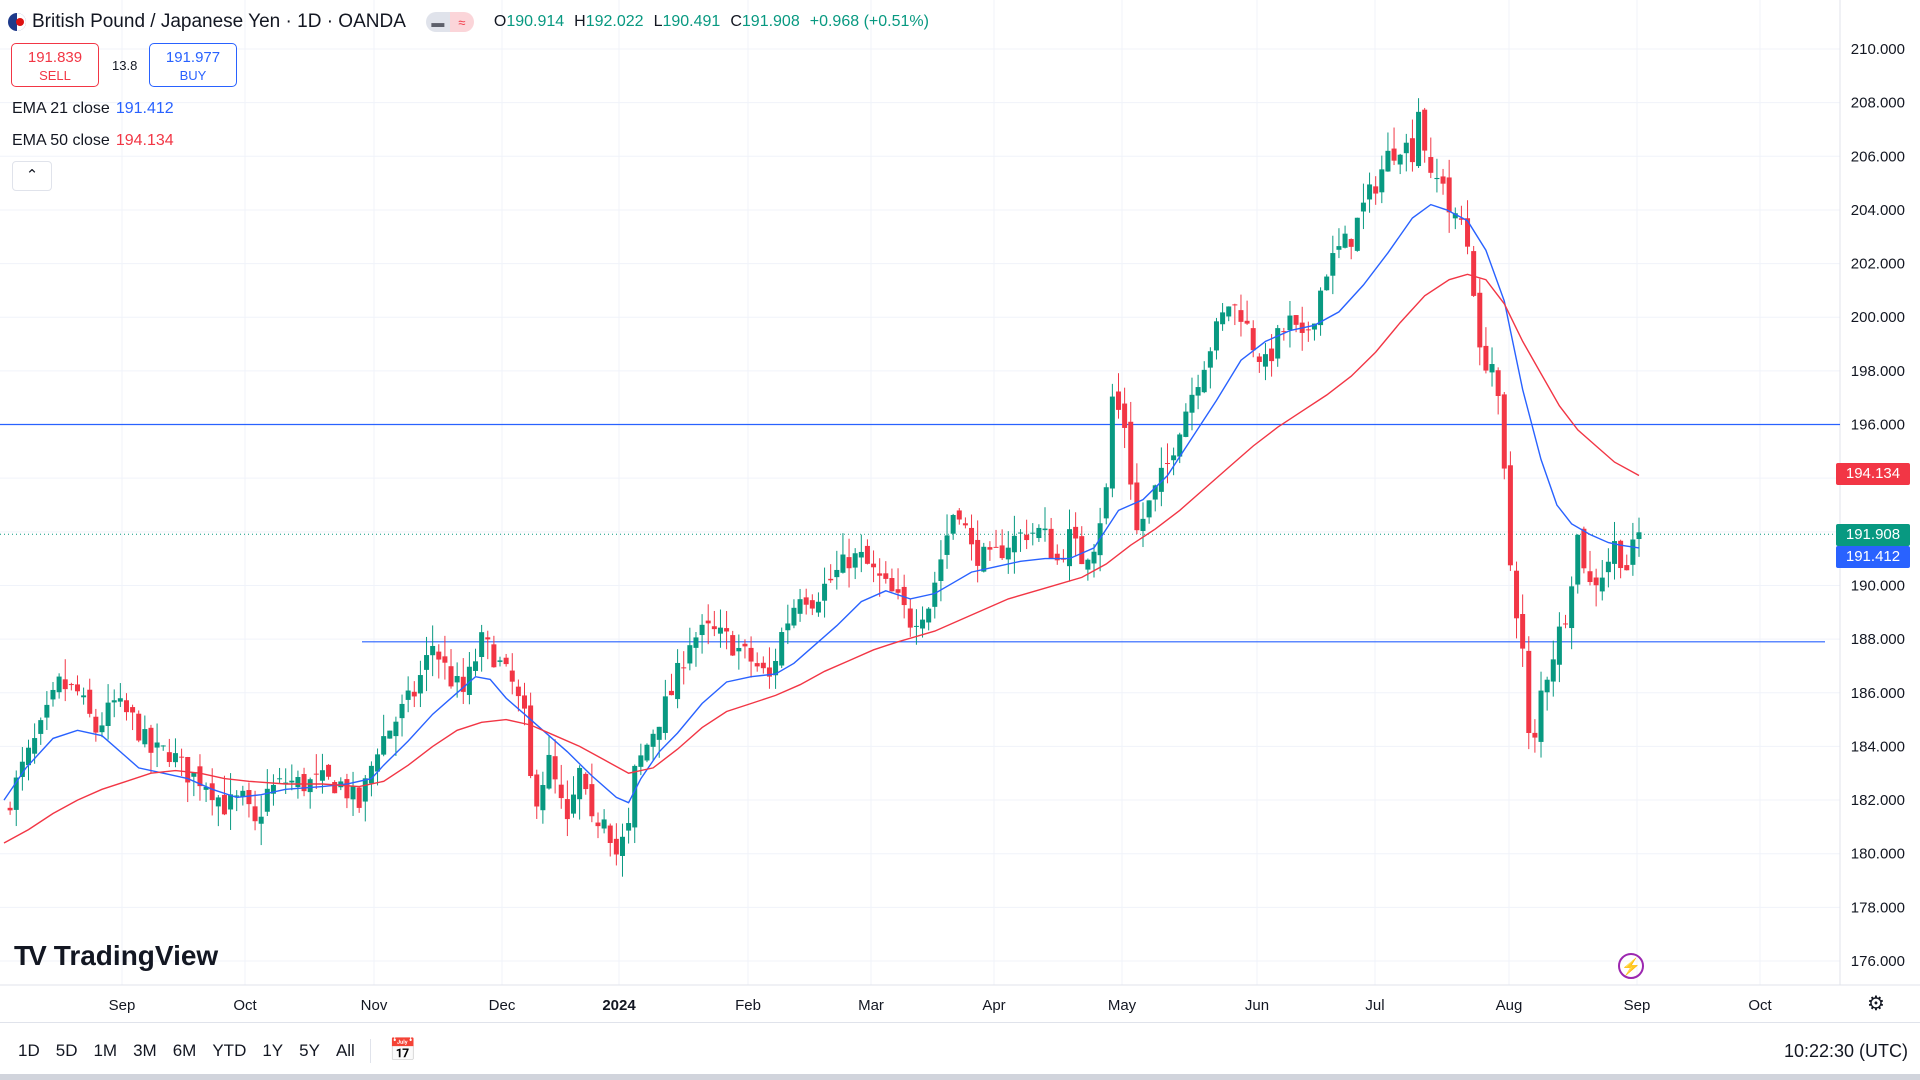  Describe the element at coordinates (871, 1005) in the screenshot. I see `x-tick-label: Mar` at that location.